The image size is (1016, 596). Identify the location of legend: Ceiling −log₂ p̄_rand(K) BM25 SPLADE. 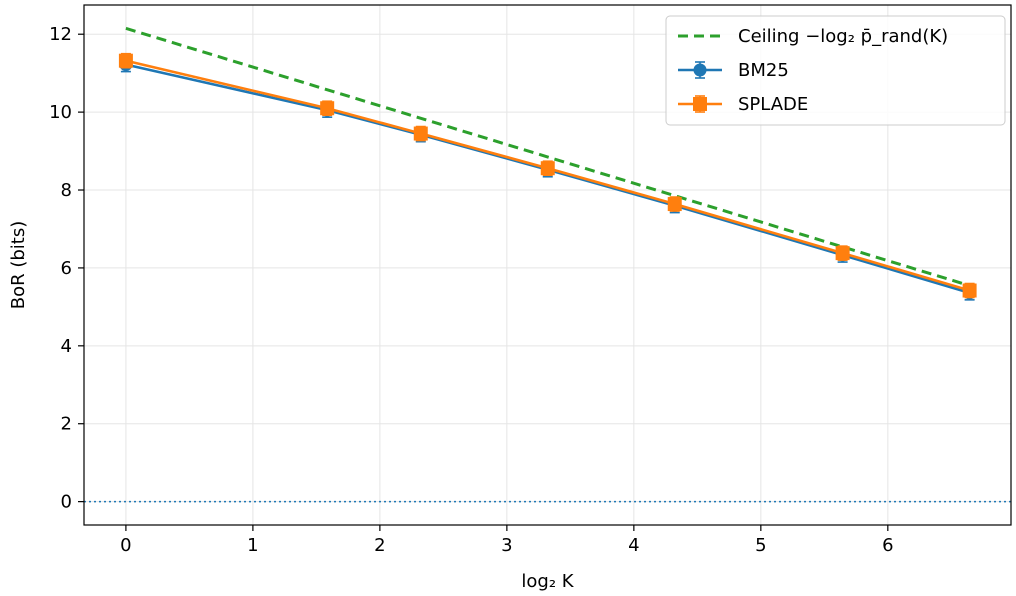
(835, 70).